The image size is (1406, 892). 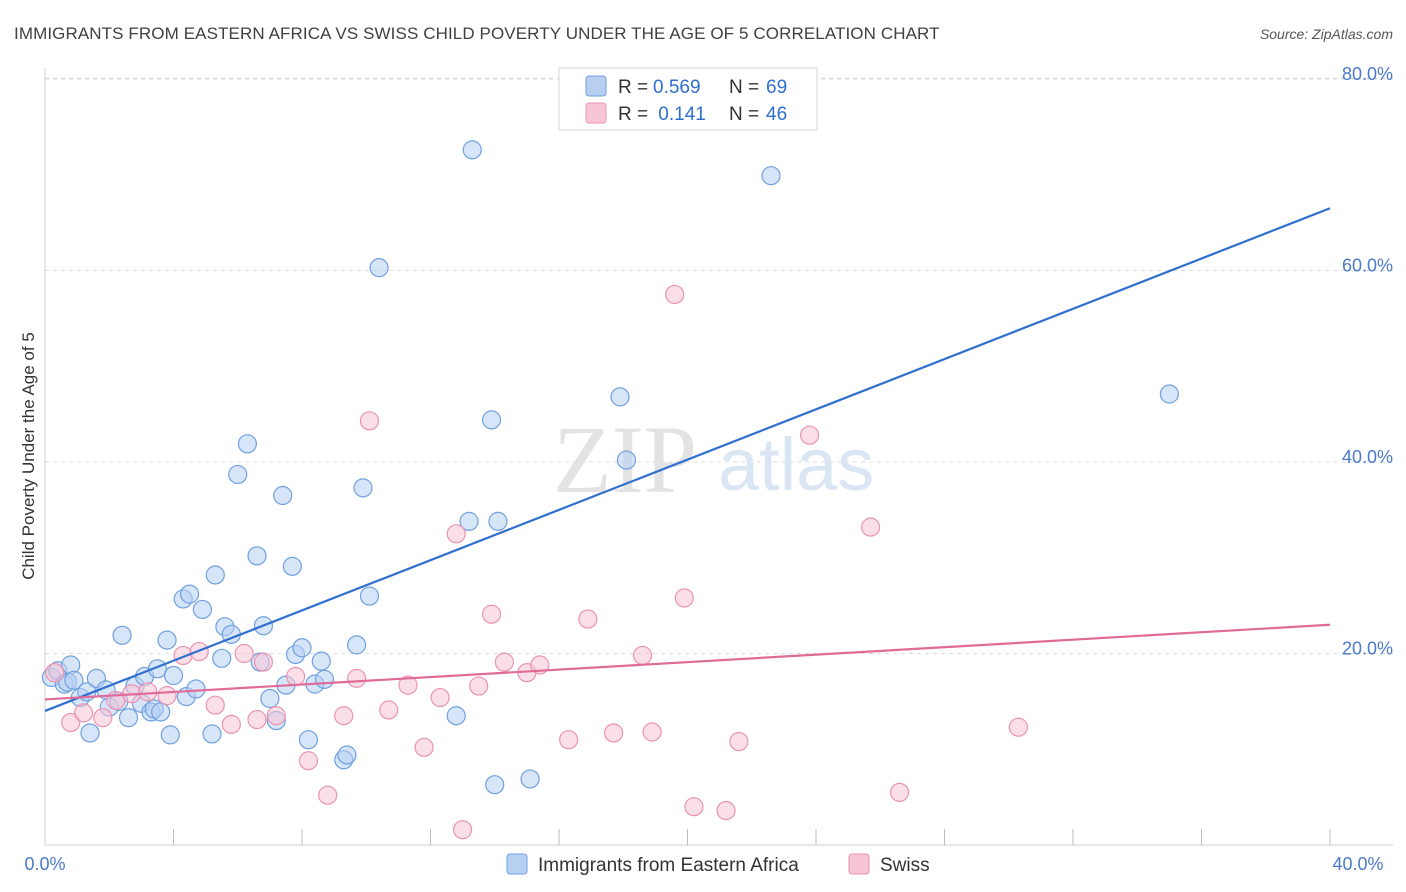 I want to click on legend-n-value-1: 46, so click(x=776, y=114).